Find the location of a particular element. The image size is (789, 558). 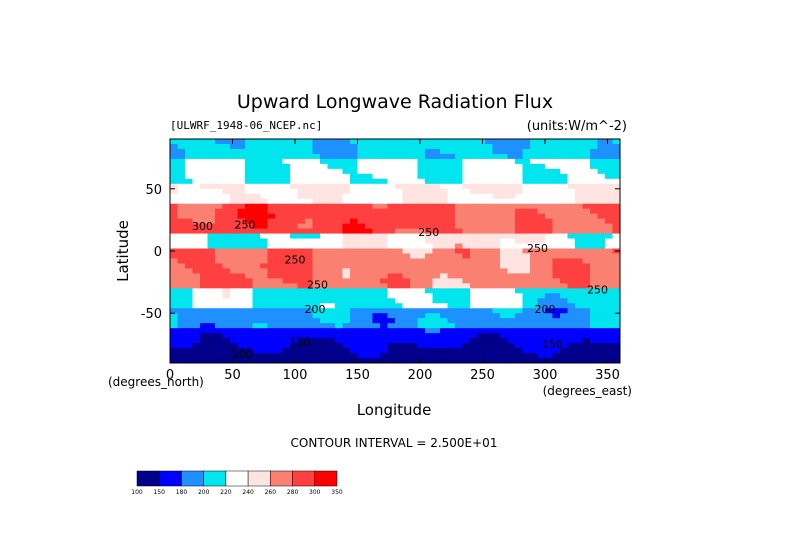

contour-label: 150 is located at coordinates (552, 344).